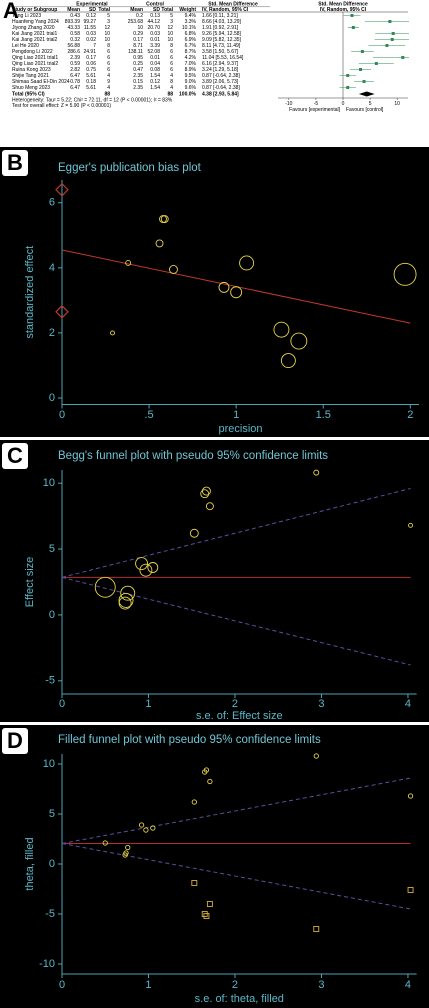 This screenshot has width=429, height=1008. I want to click on cell: 0.13, so click(155, 16).